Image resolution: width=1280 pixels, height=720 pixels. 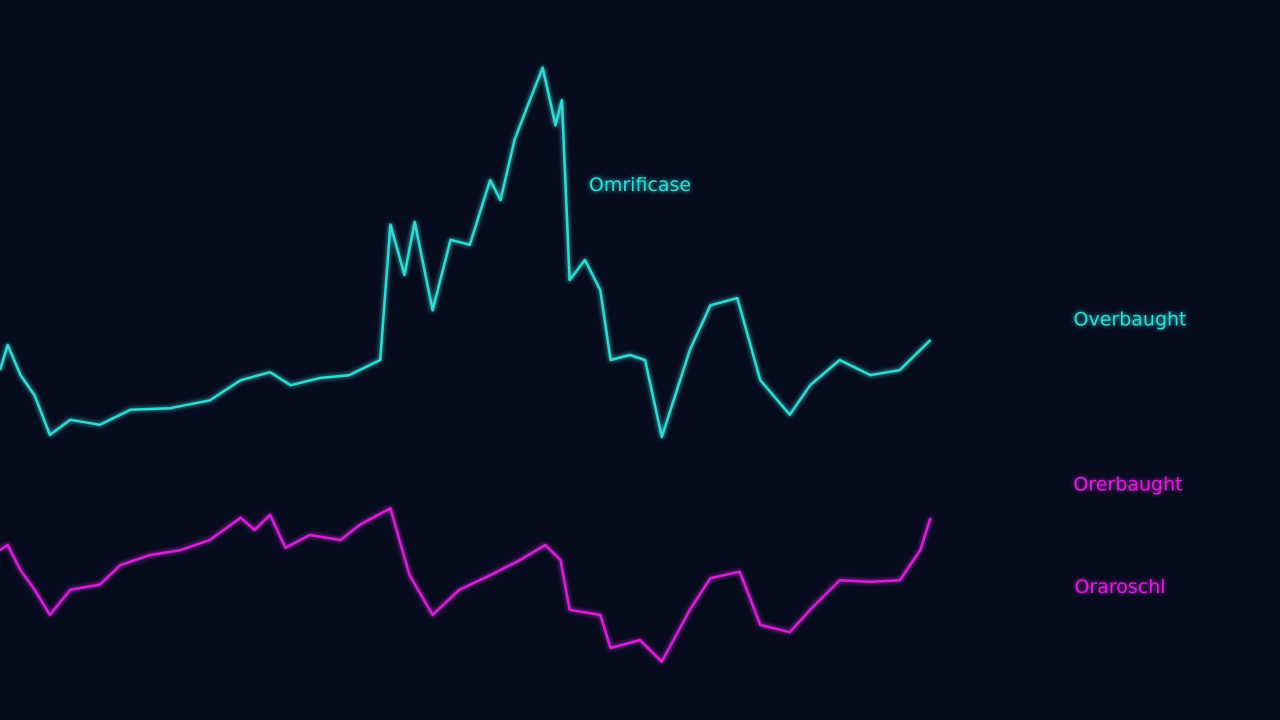 I want to click on level-label: Omrificase, so click(x=640, y=185).